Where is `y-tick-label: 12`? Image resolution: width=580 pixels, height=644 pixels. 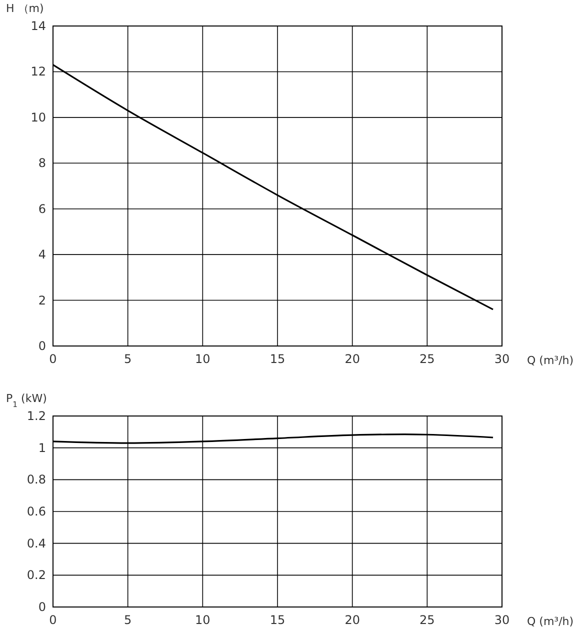 y-tick-label: 12 is located at coordinates (38, 71).